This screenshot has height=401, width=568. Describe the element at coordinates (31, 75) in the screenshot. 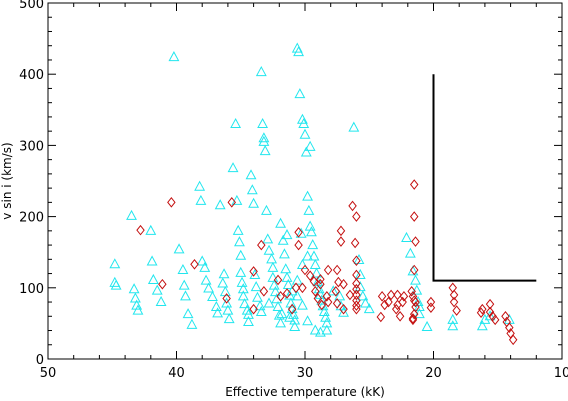

I see `y-tick-label: 400` at that location.